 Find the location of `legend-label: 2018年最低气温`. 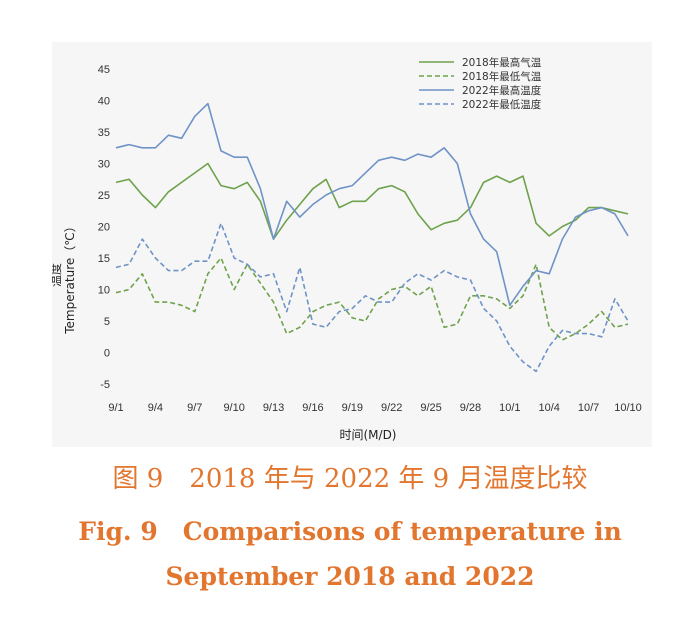

legend-label: 2018年最低气温 is located at coordinates (502, 76).